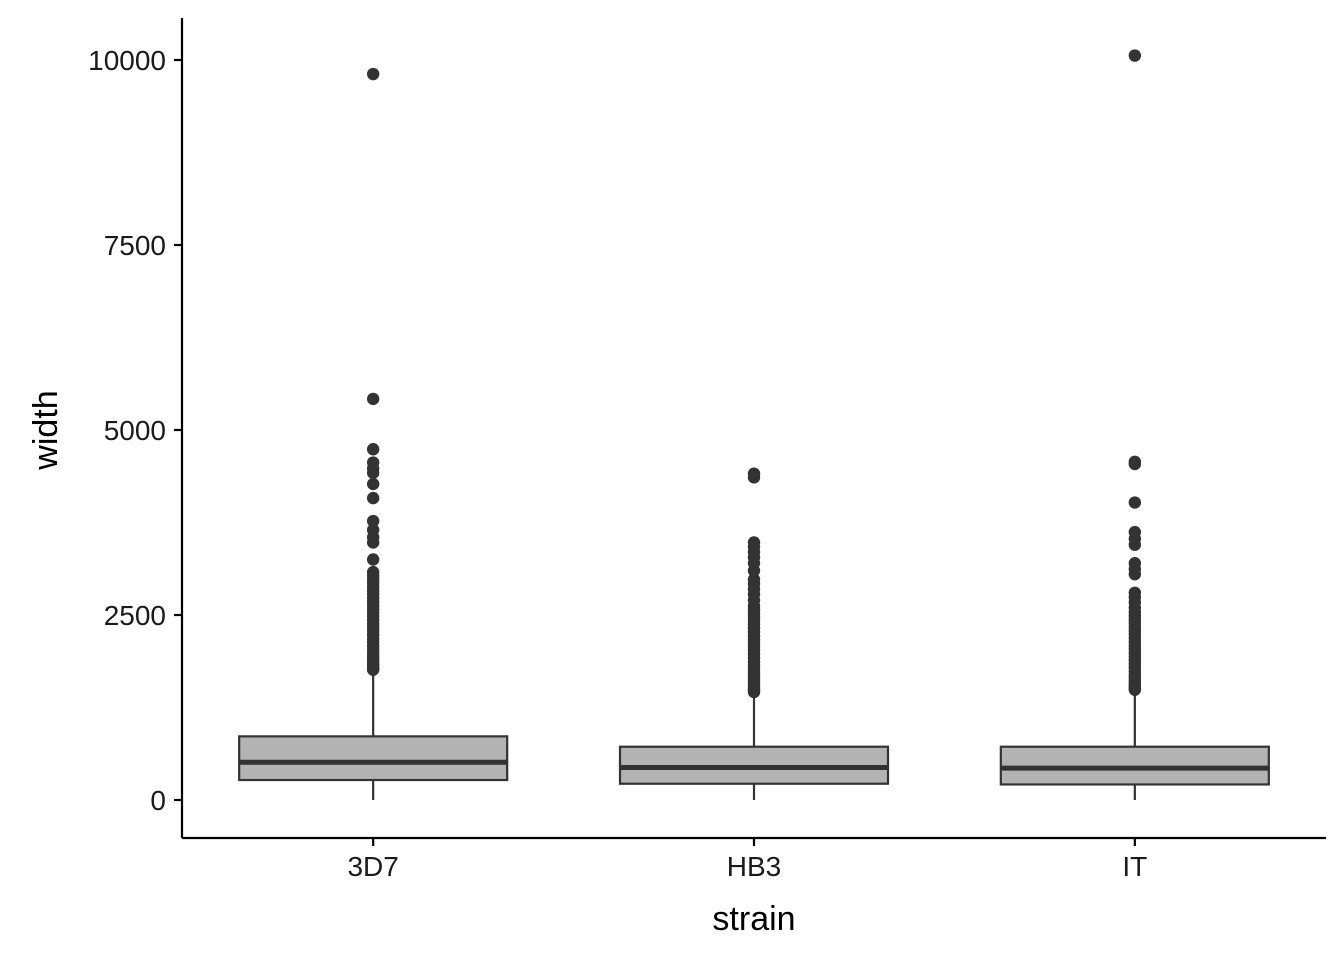  I want to click on y-tick-label: 10000, so click(127, 60).